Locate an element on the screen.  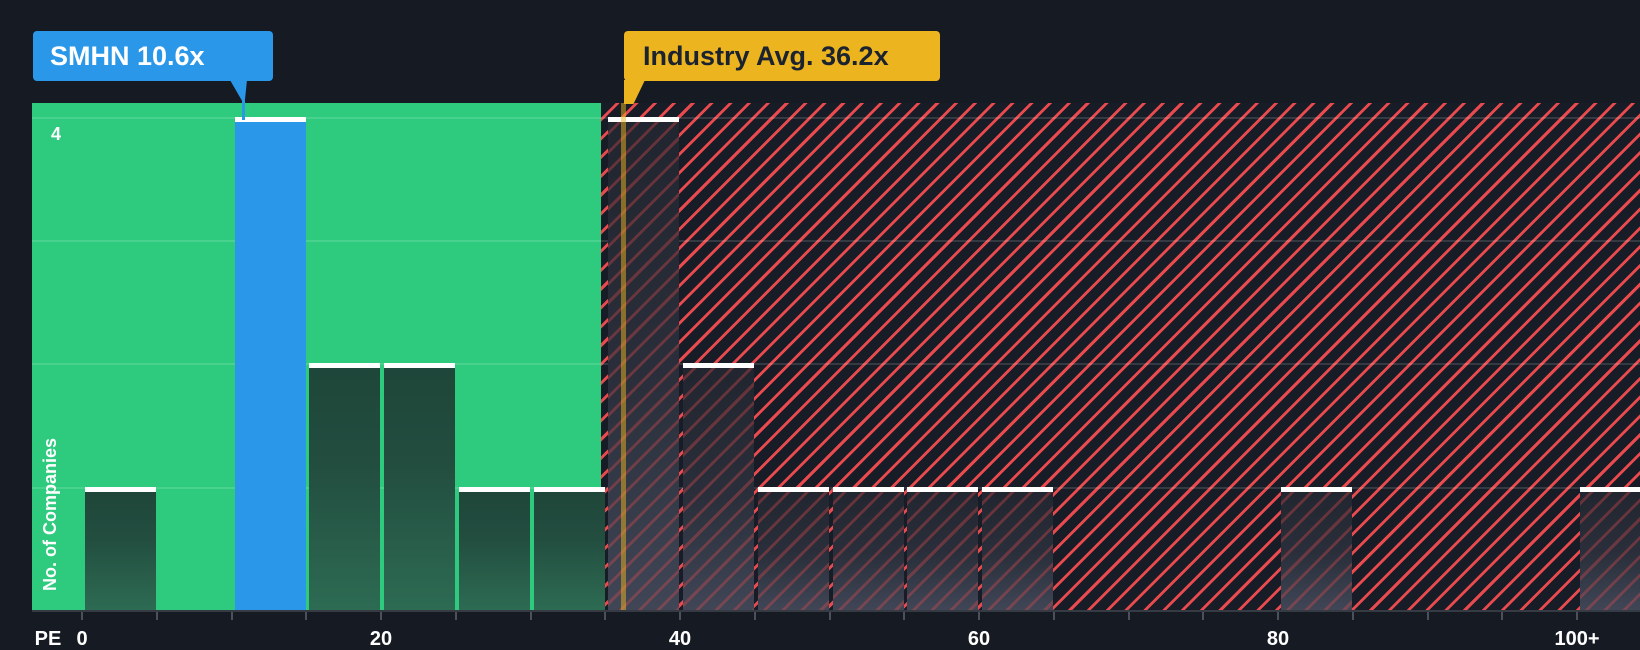
x-tick-label-80: 80 is located at coordinates (1278, 639).